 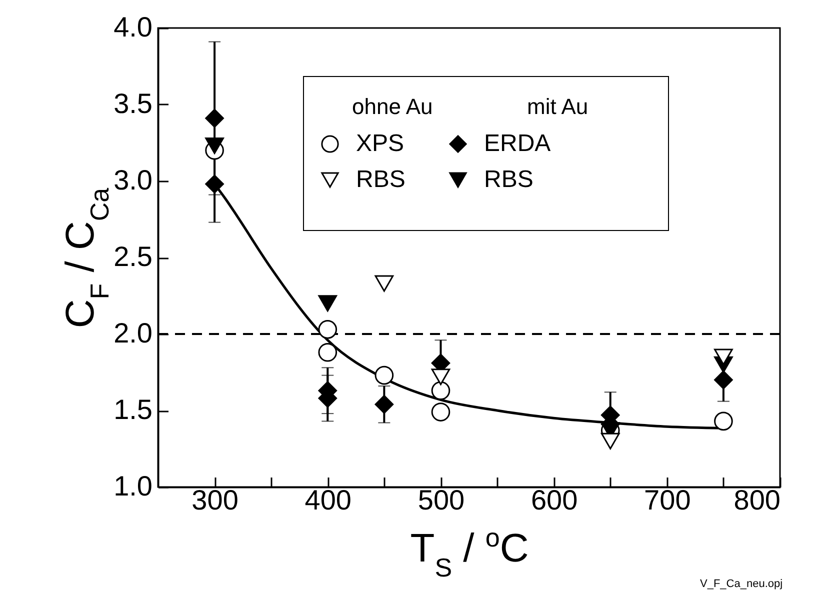 I want to click on y-tick-label: 1.0, so click(x=133, y=486).